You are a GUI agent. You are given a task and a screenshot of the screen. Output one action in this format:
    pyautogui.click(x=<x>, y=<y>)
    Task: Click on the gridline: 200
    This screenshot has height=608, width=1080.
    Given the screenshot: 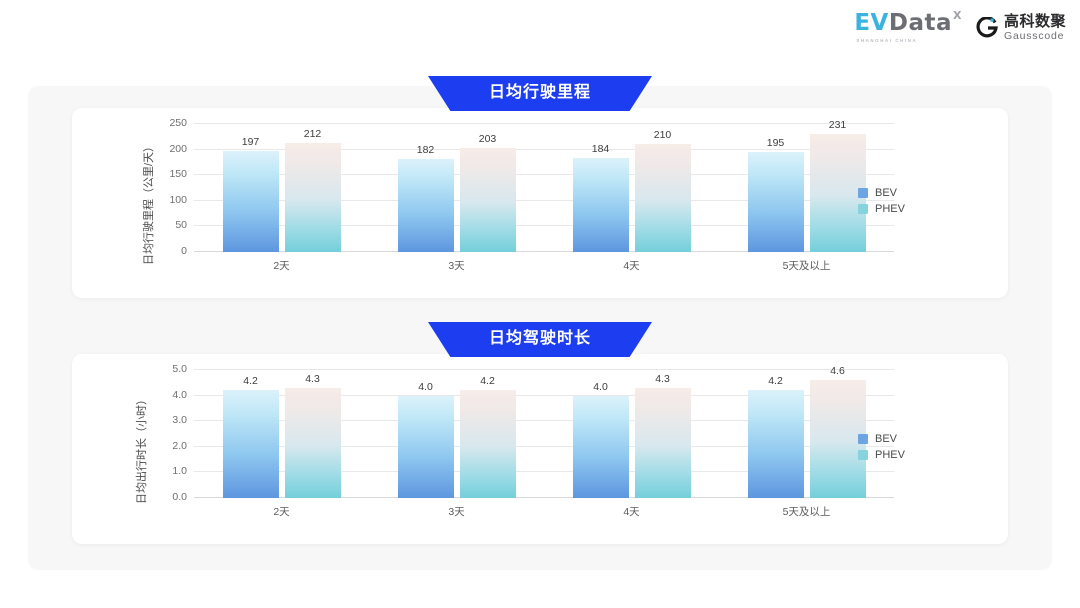 What is the action you would take?
    pyautogui.click(x=531, y=149)
    